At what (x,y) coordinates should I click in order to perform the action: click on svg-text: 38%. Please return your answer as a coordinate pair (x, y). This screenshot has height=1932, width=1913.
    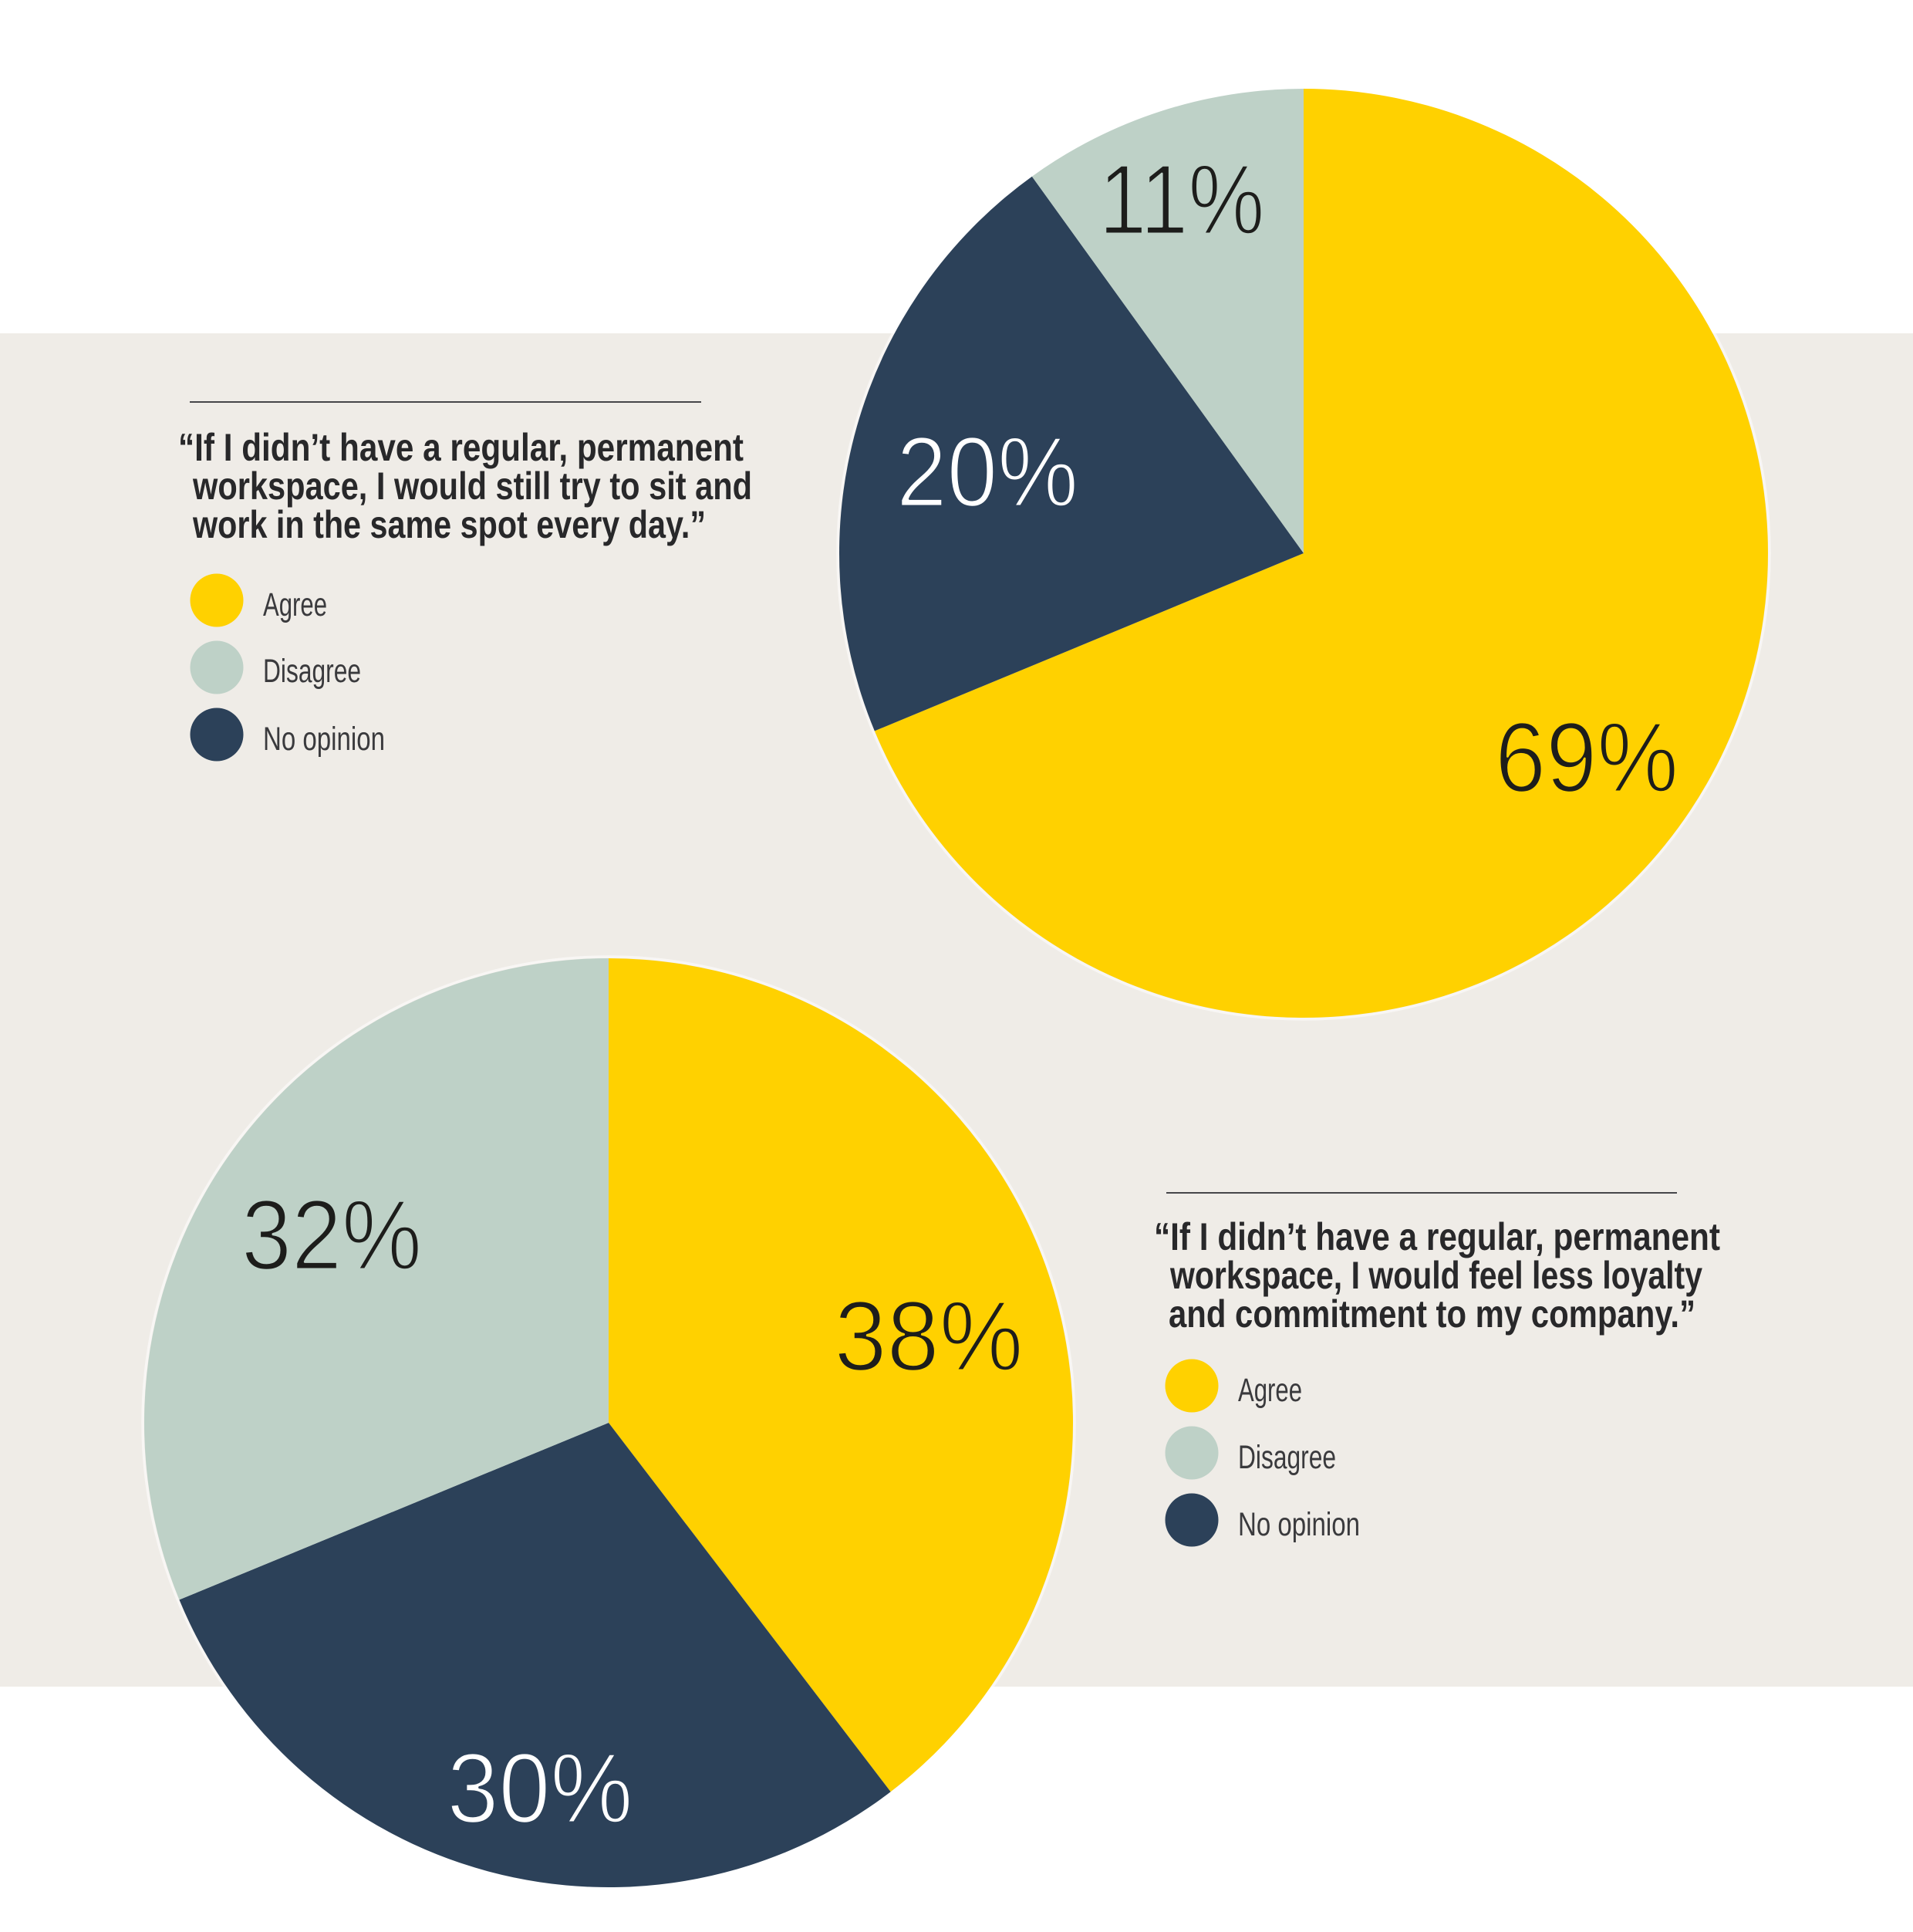
    Looking at the image, I should click on (929, 1336).